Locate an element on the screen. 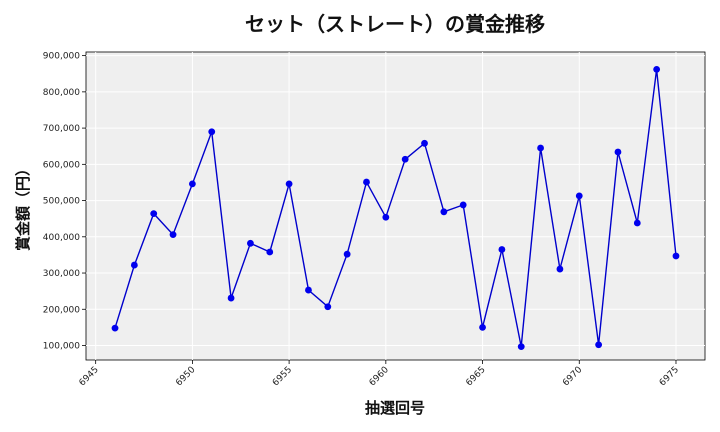 This screenshot has width=720, height=432. y-tick-label: 300,000 is located at coordinates (61, 274).